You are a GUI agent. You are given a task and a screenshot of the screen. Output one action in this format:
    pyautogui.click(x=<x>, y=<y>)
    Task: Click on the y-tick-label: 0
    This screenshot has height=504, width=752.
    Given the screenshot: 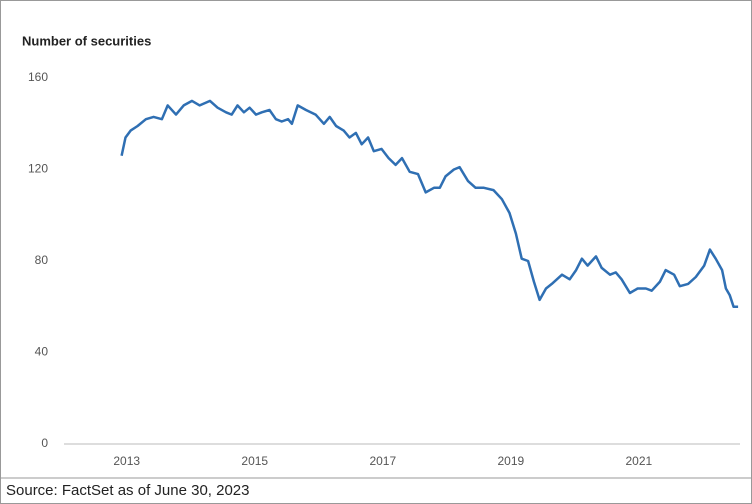 What is the action you would take?
    pyautogui.click(x=44, y=443)
    